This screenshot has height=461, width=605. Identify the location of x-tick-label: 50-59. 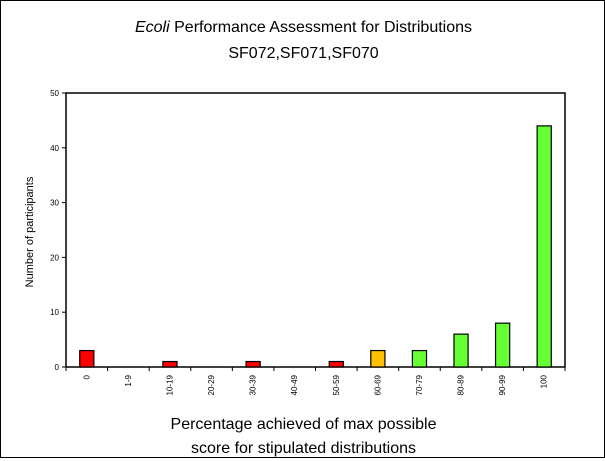
(336, 384).